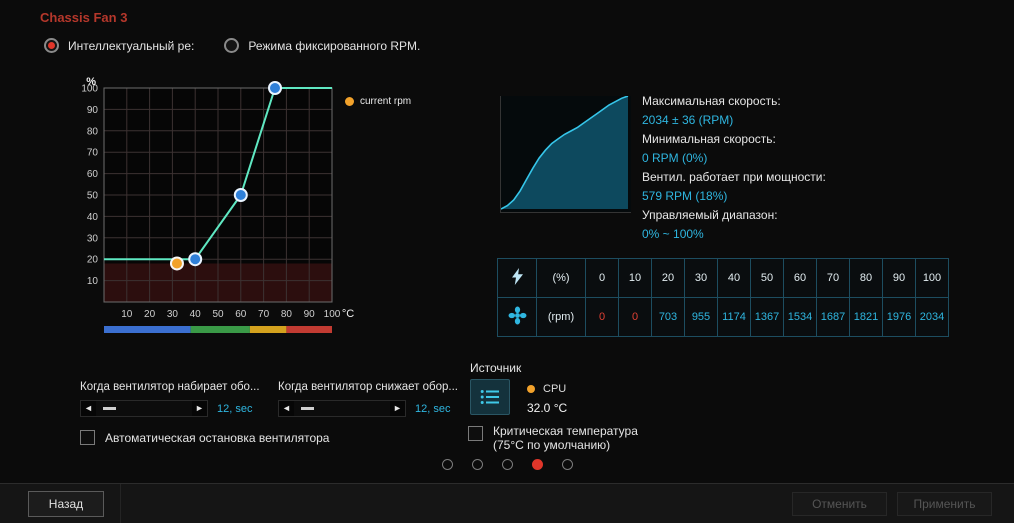 This screenshot has height=523, width=1014. Describe the element at coordinates (899, 317) in the screenshot. I see `table-cell: 1976` at that location.